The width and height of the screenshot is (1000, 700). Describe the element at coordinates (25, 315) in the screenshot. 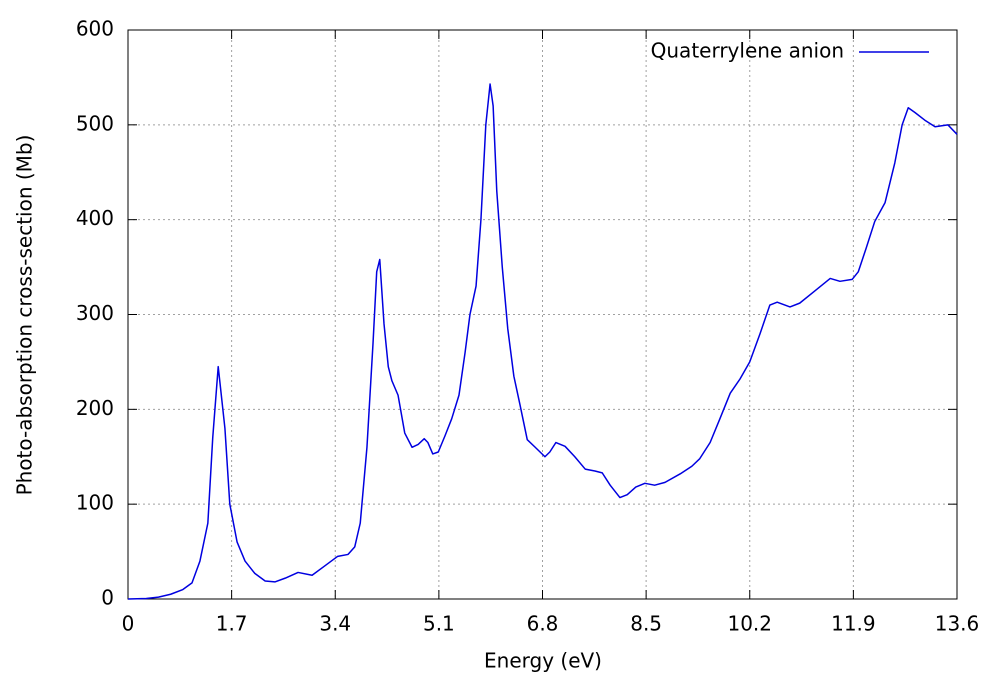

I see `y-axis-label: Photo-absorption cross-section (Mb)` at that location.